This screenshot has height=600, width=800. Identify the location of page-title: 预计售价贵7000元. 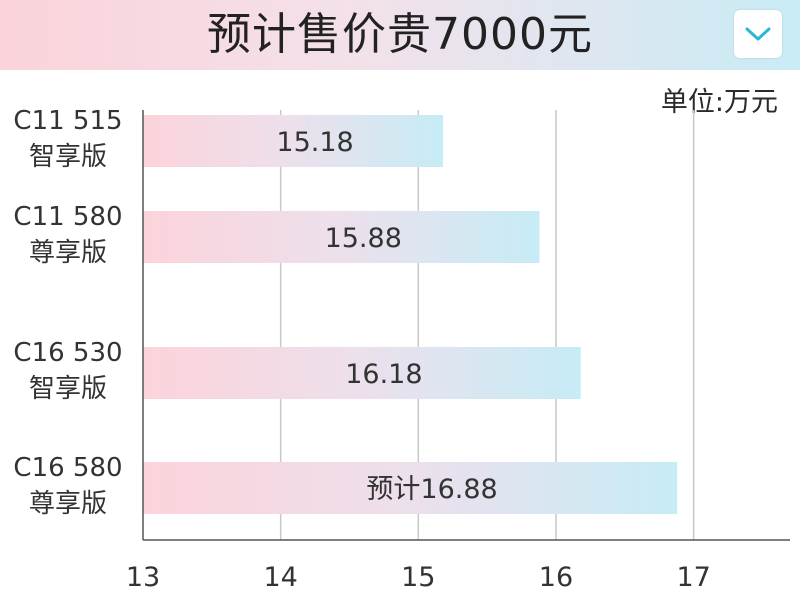
(400, 34).